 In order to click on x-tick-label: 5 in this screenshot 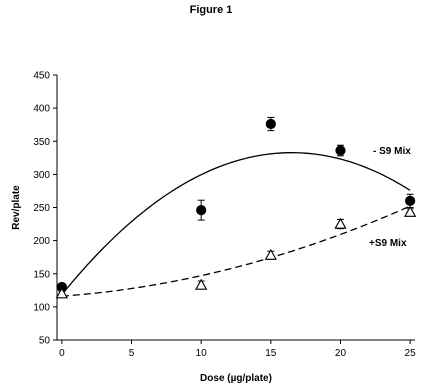, I will do `click(132, 353)`.